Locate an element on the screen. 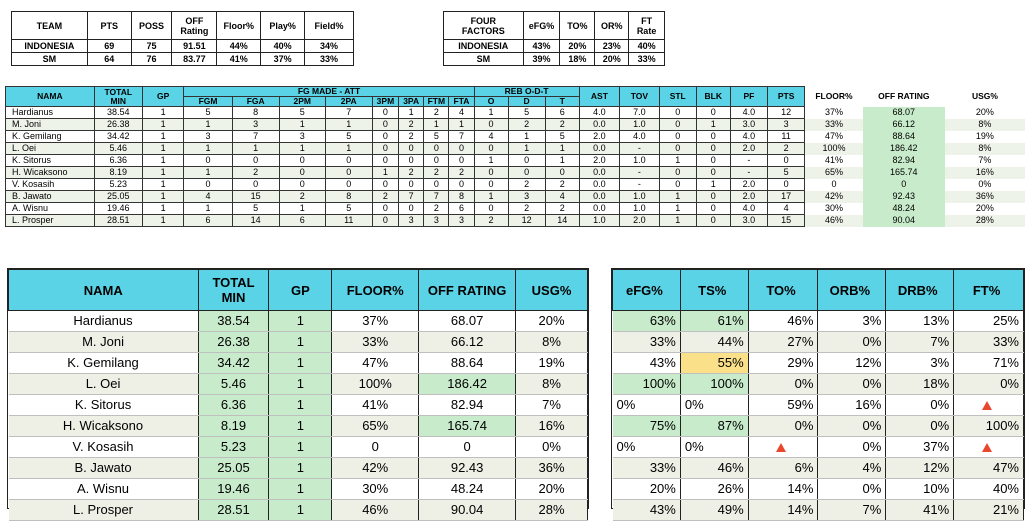 The image size is (1029, 521). table-row: 63% 61% 46% 3% 13% 25% is located at coordinates (818, 321).